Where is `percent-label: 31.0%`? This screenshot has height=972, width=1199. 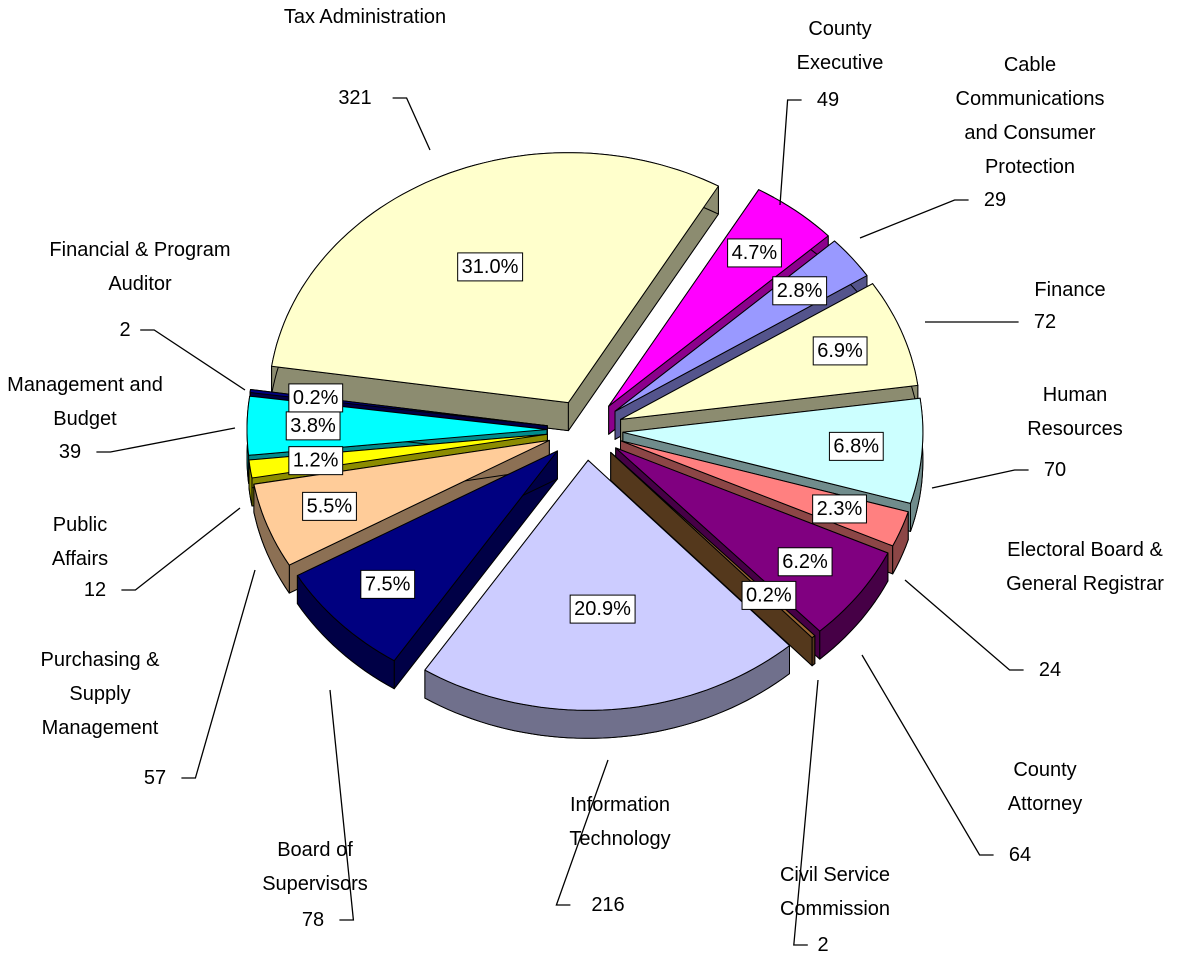 percent-label: 31.0% is located at coordinates (490, 267).